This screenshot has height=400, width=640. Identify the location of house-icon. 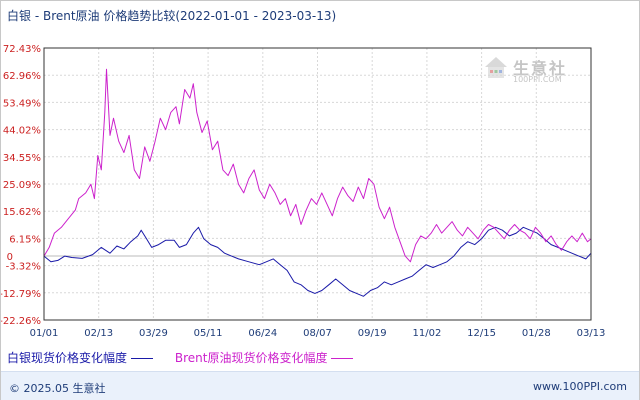
(496, 67).